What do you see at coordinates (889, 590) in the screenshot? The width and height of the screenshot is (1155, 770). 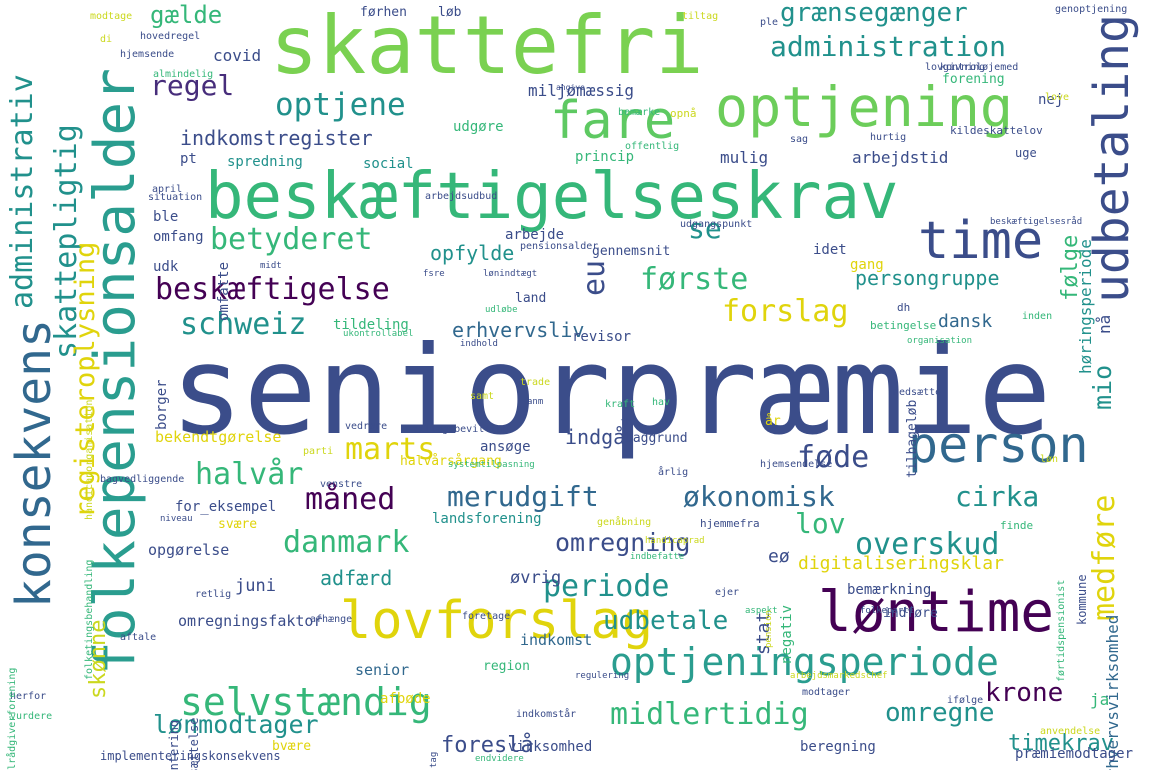 I see `cloud-word: bemærkning` at bounding box center [889, 590].